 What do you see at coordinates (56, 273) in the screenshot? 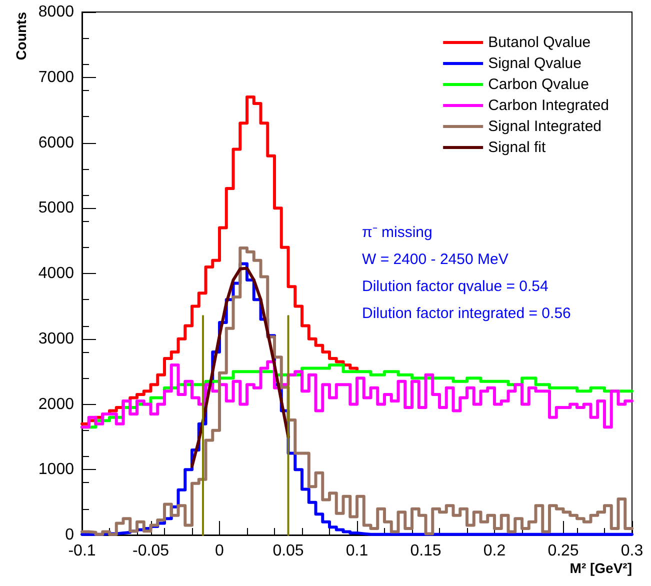
I see `y-tick-label: 4000` at bounding box center [56, 273].